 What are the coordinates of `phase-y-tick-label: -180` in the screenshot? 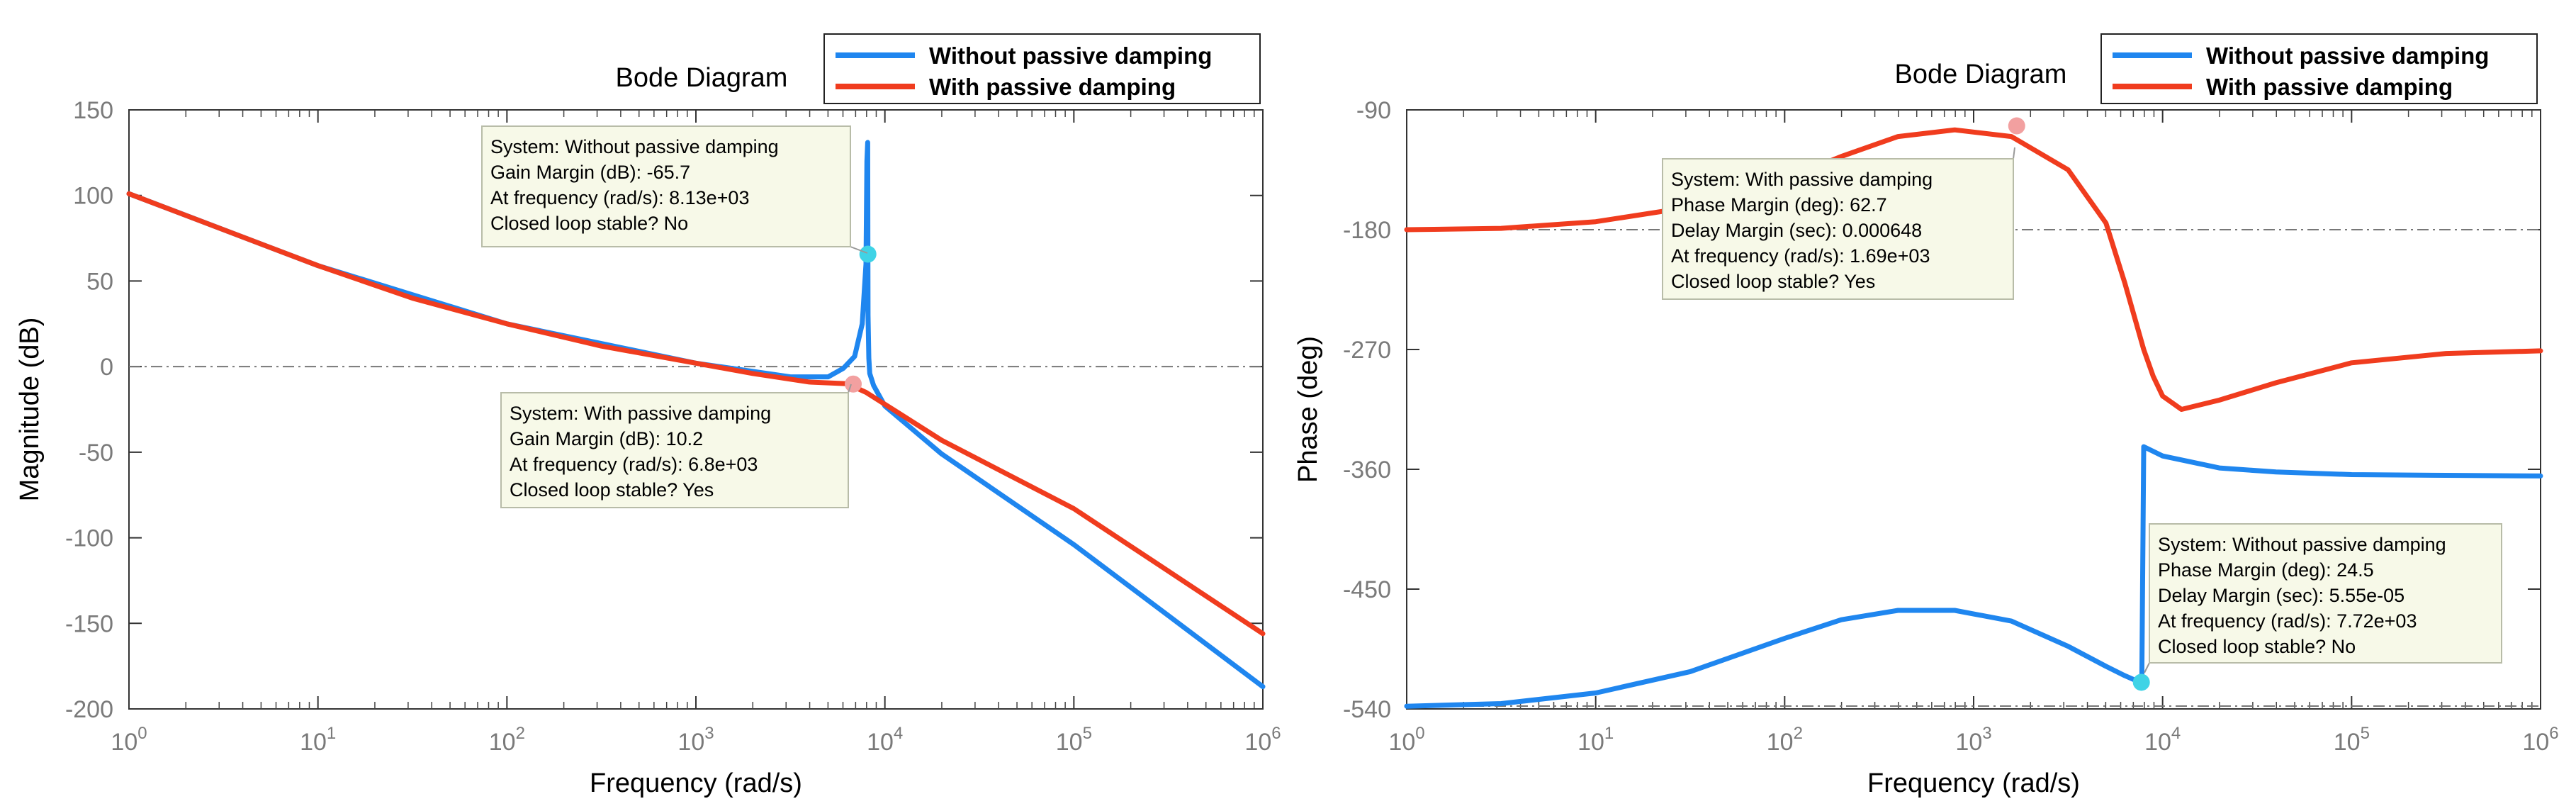 It's located at (1367, 231).